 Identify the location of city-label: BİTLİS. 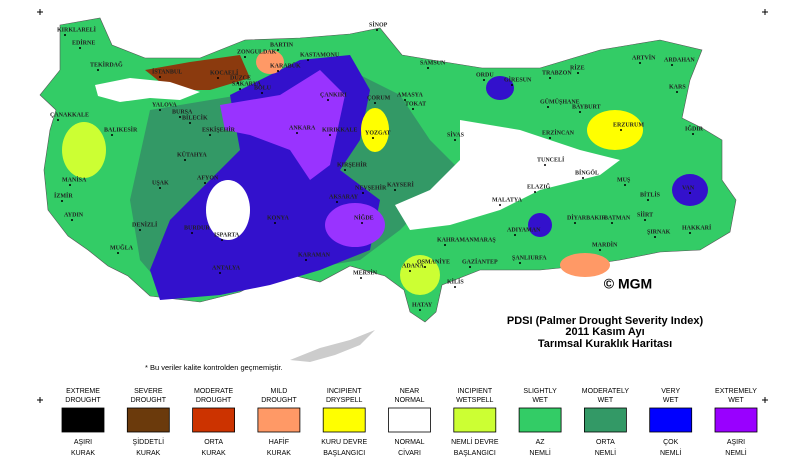
(650, 194).